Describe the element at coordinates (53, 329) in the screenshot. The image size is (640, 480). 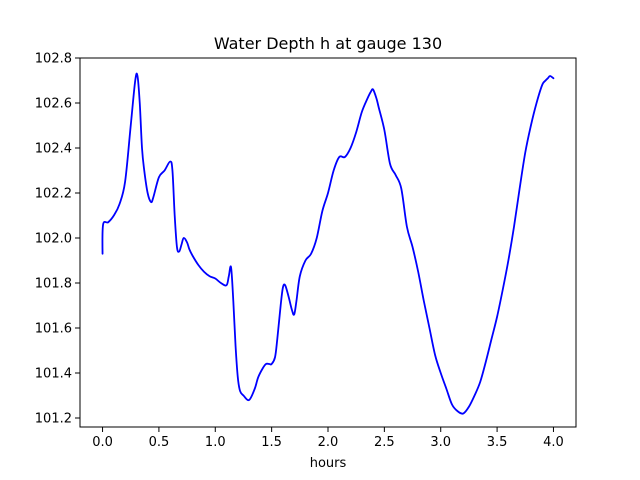
I see `y-tick-label: 101.6` at that location.